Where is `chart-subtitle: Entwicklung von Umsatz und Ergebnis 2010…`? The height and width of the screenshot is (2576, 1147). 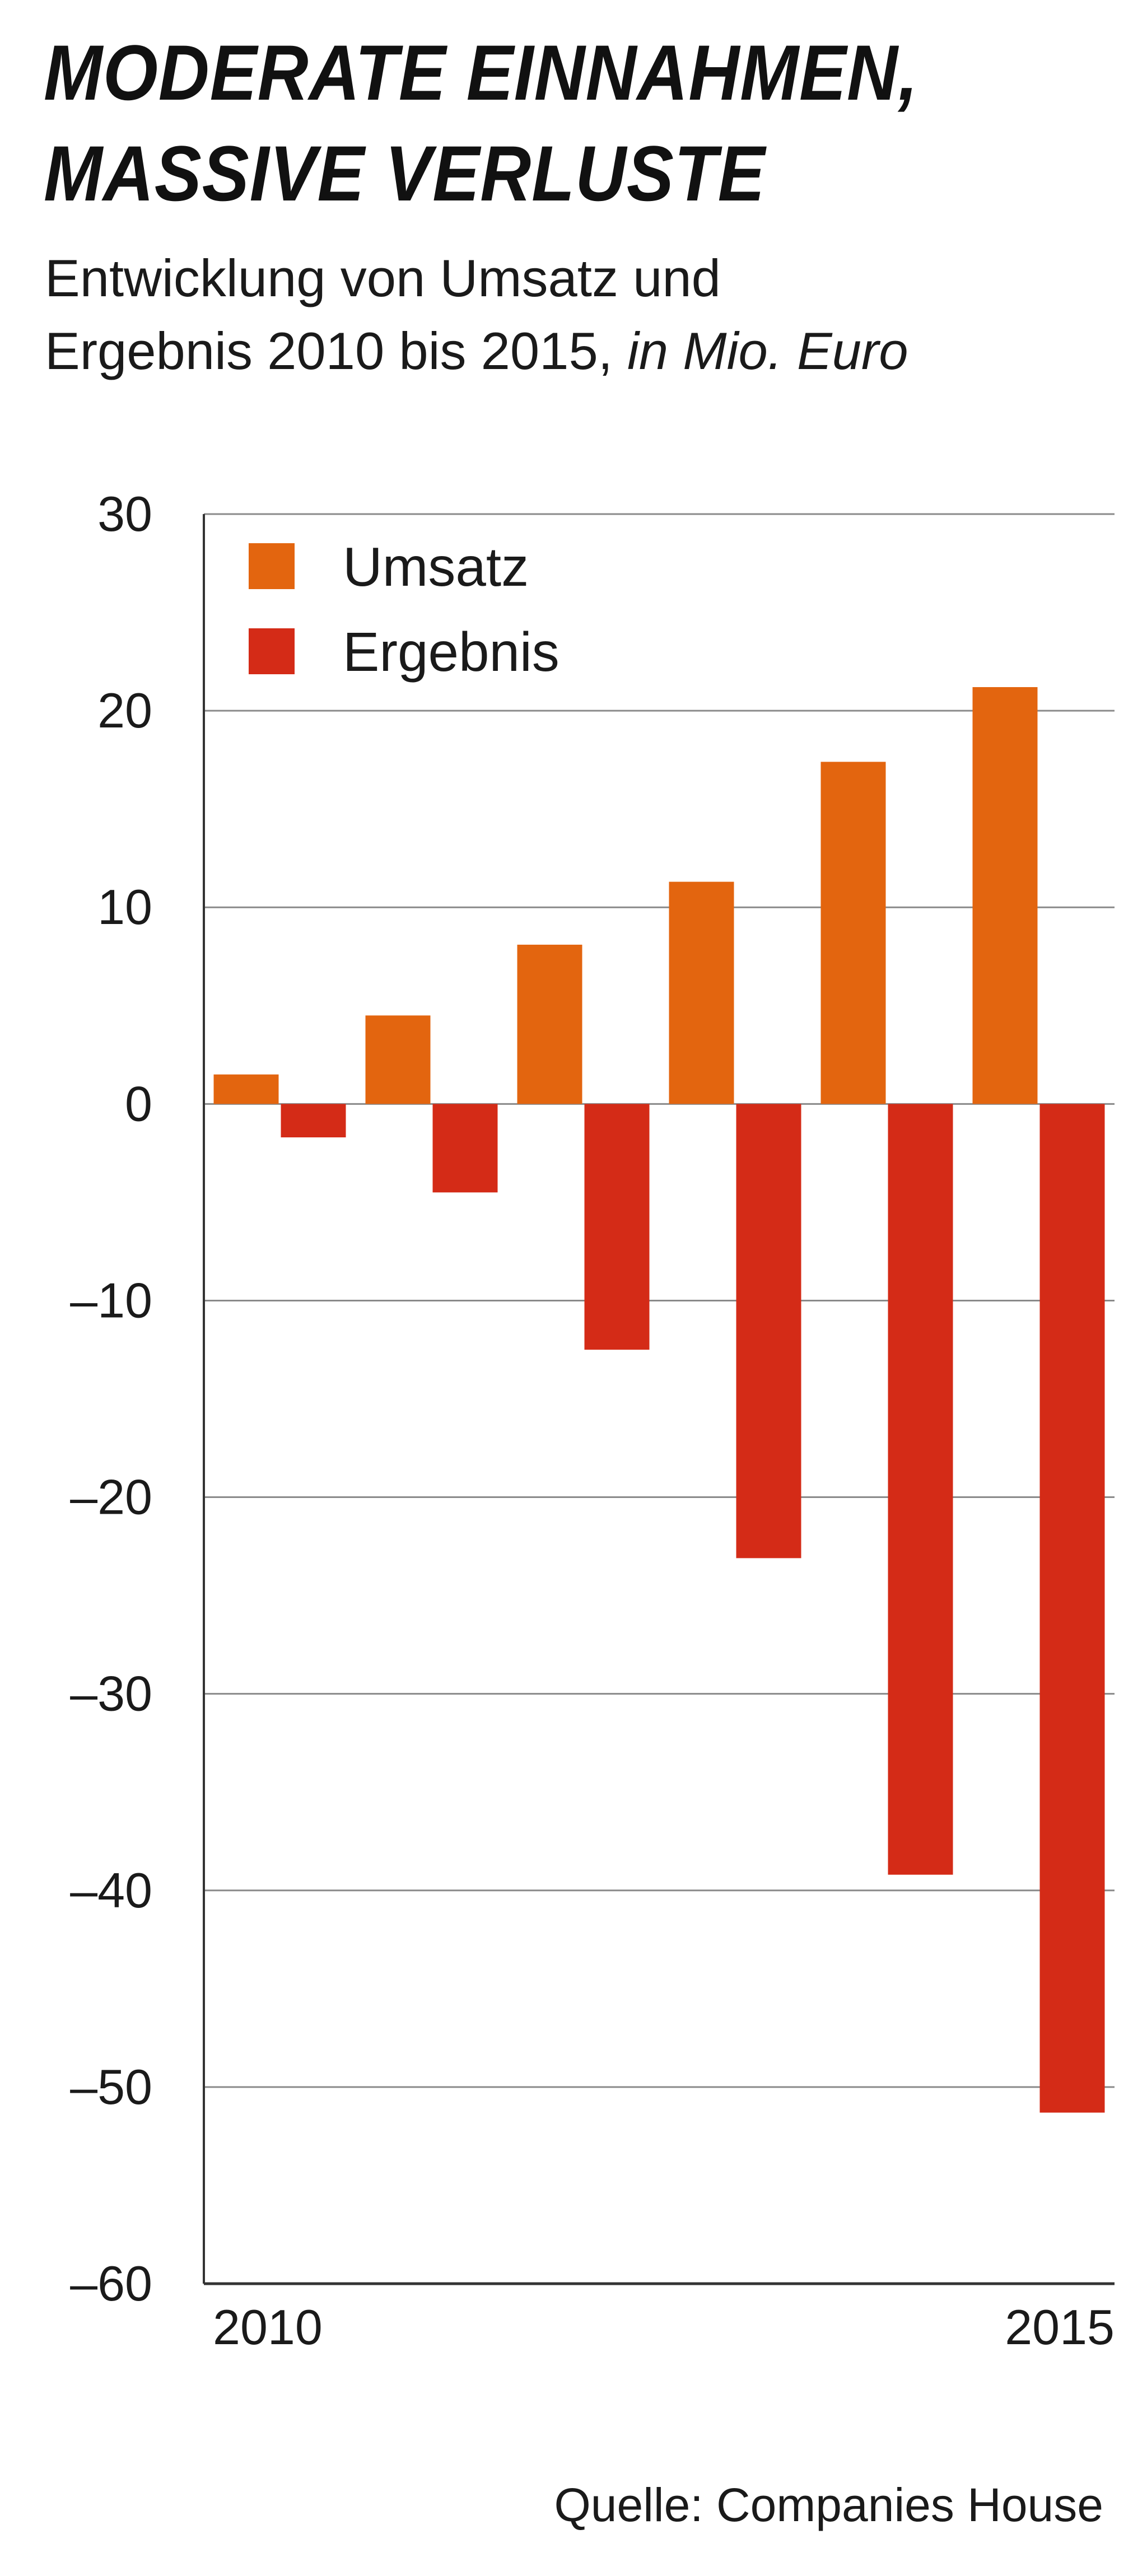
chart-subtitle: Entwicklung von Umsatz und Ergebnis 2010… is located at coordinates (577, 315).